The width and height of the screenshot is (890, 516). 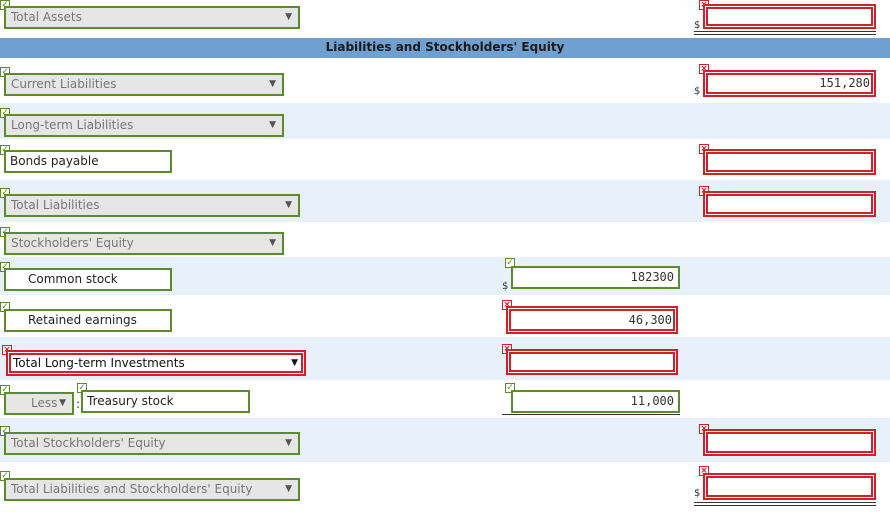 What do you see at coordinates (789, 442) in the screenshot?
I see `total-stockholders-equity-amount-input` at bounding box center [789, 442].